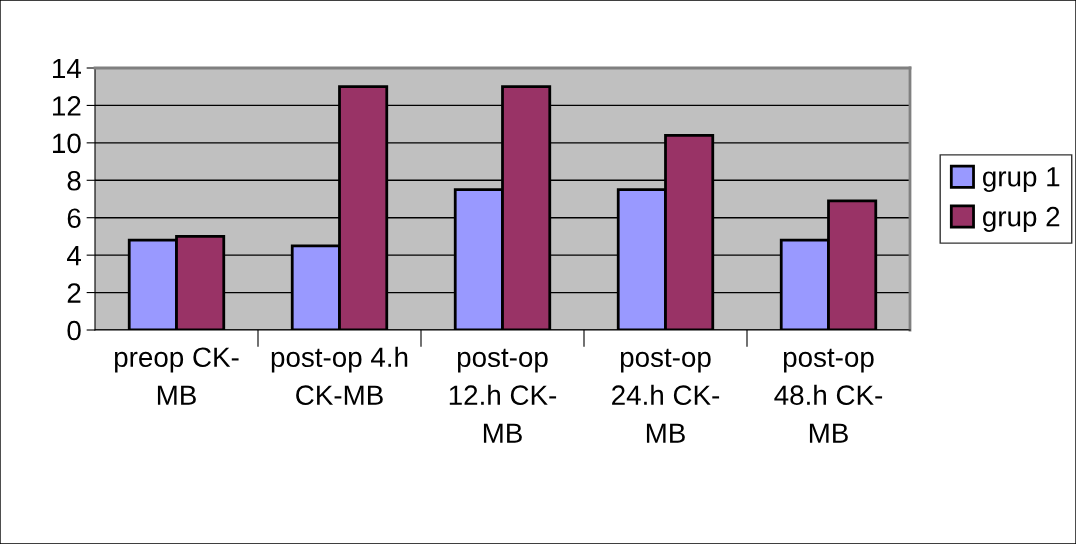 This screenshot has height=544, width=1076. Describe the element at coordinates (339, 376) in the screenshot. I see `x-tick-label: post-op 4.h CK-MB` at that location.